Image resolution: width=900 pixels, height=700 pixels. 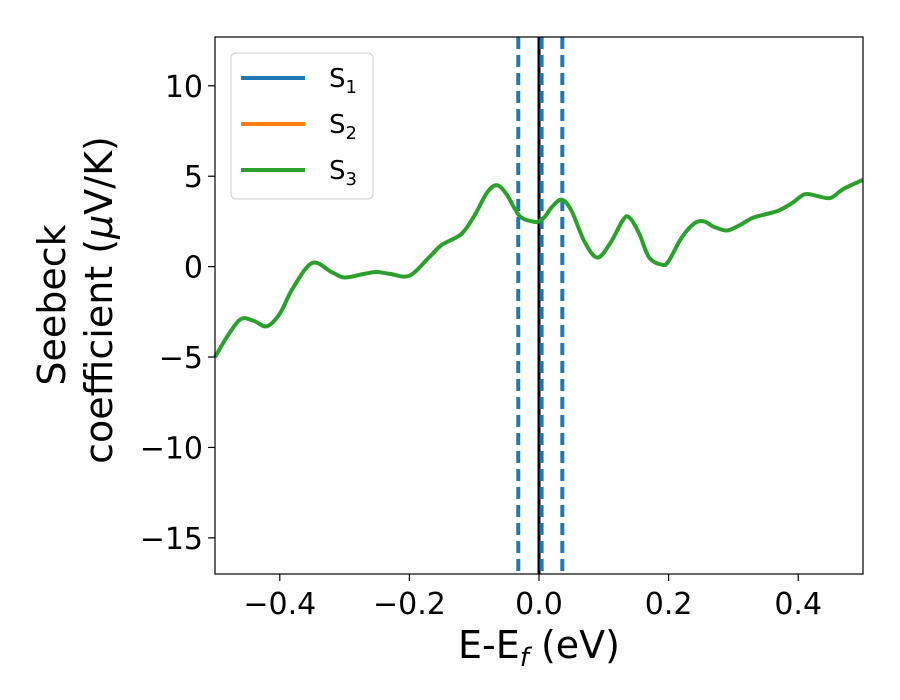 What do you see at coordinates (343, 81) in the screenshot?
I see `legend-label-1: S1` at bounding box center [343, 81].